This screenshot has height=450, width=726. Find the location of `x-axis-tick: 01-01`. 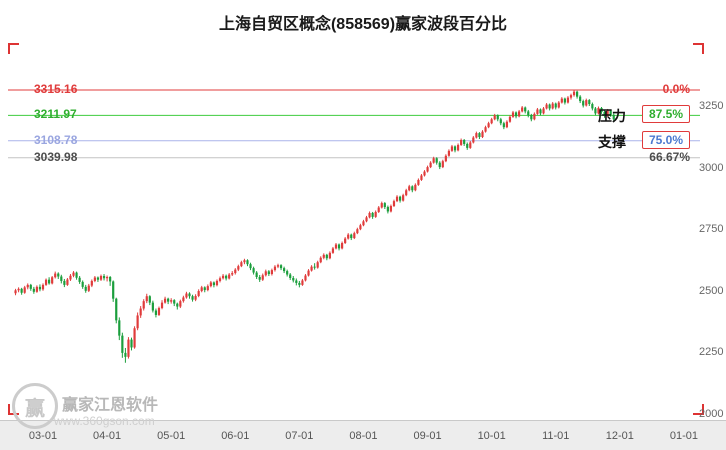

x-axis-tick: 01-01 is located at coordinates (683, 436).